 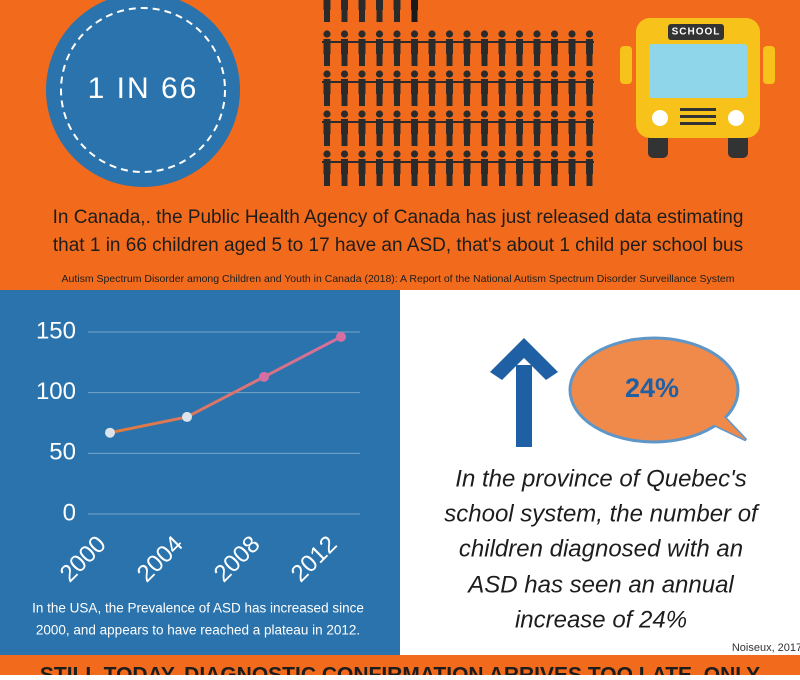 I want to click on bus-light, so click(x=736, y=118).